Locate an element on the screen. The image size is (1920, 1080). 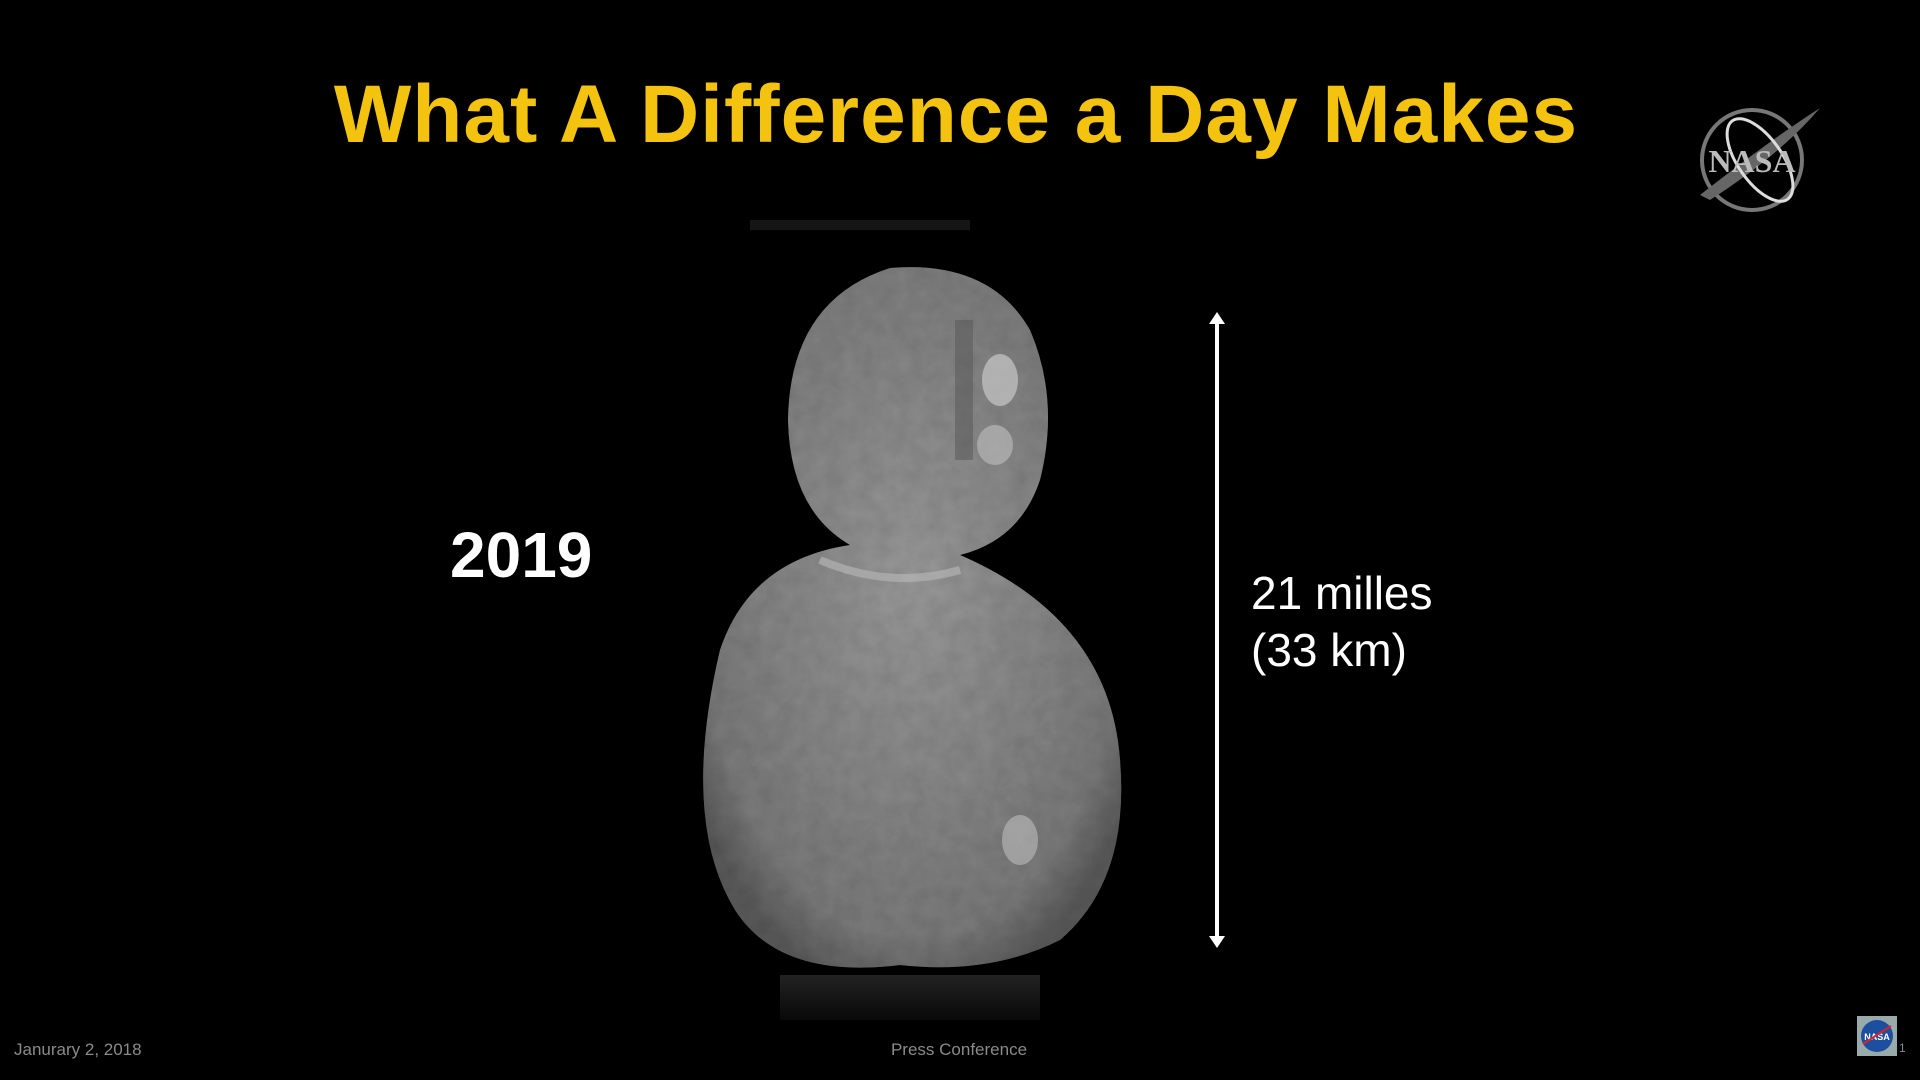
nasa-meatball-icon: NASA is located at coordinates (1877, 1036).